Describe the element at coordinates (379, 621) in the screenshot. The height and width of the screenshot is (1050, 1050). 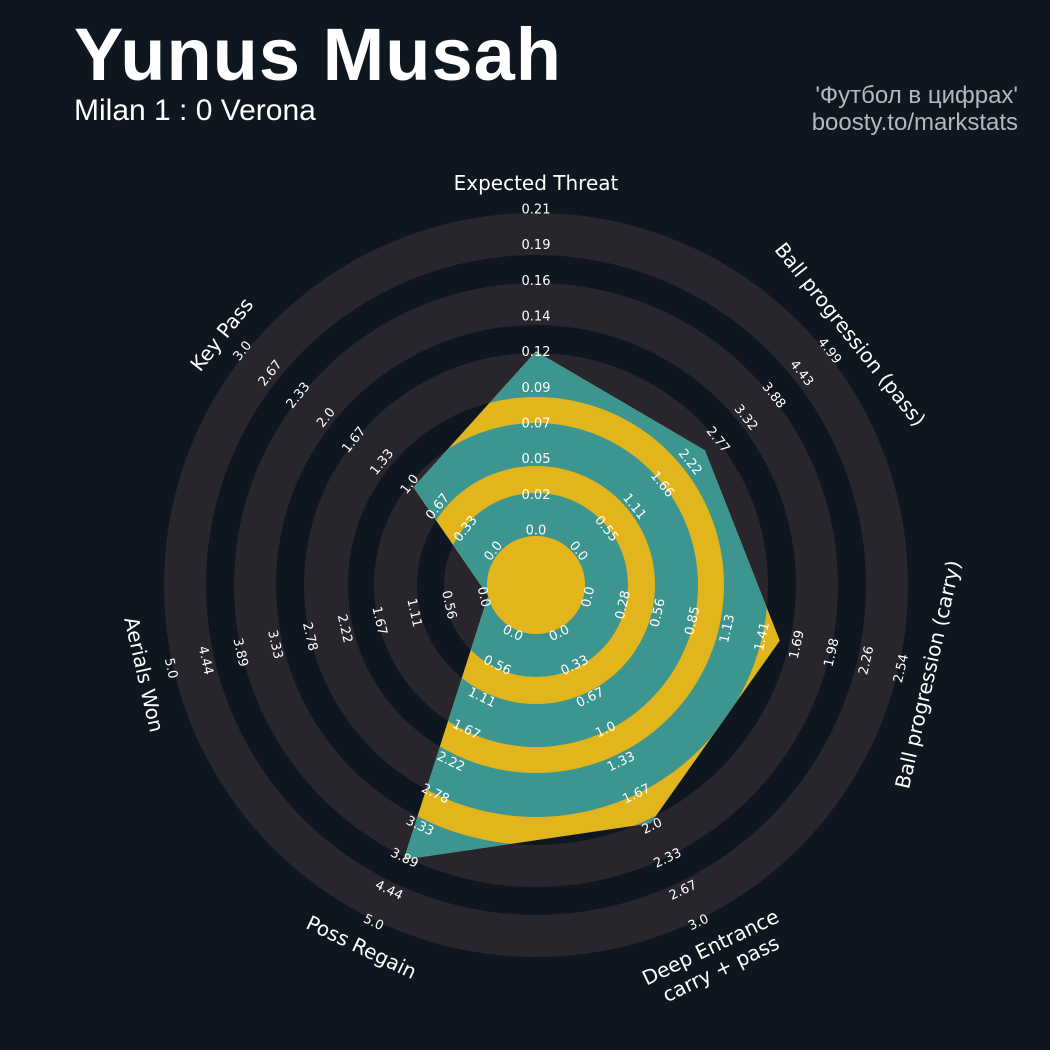
I see `ring-label: 1.67` at that location.